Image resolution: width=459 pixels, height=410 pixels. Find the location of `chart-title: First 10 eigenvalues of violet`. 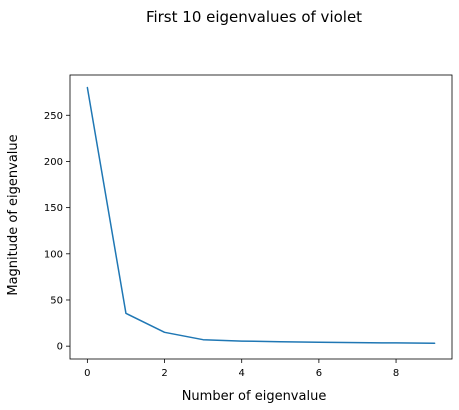

chart-title: First 10 eigenvalues of violet is located at coordinates (254, 17).